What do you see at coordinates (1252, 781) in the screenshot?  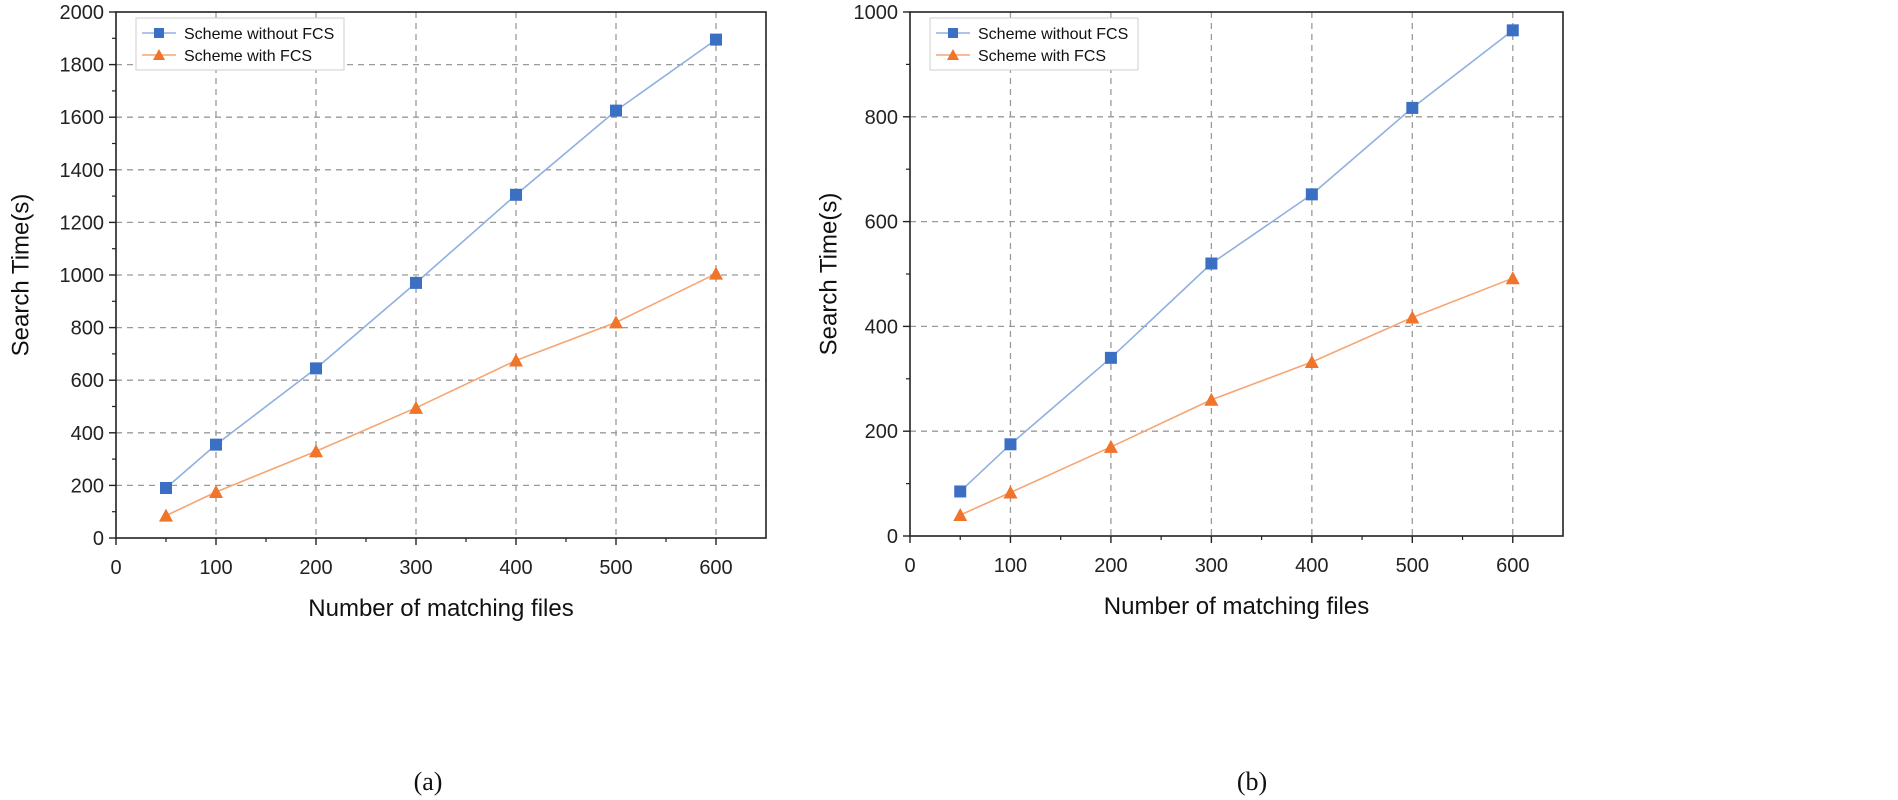 I see `panel-caption: (b)` at bounding box center [1252, 781].